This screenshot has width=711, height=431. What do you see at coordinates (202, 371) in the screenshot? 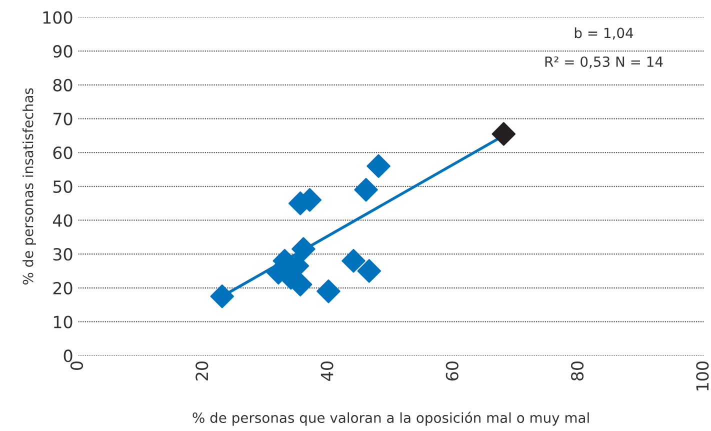
I see `x-tick-label: 20` at bounding box center [202, 371].